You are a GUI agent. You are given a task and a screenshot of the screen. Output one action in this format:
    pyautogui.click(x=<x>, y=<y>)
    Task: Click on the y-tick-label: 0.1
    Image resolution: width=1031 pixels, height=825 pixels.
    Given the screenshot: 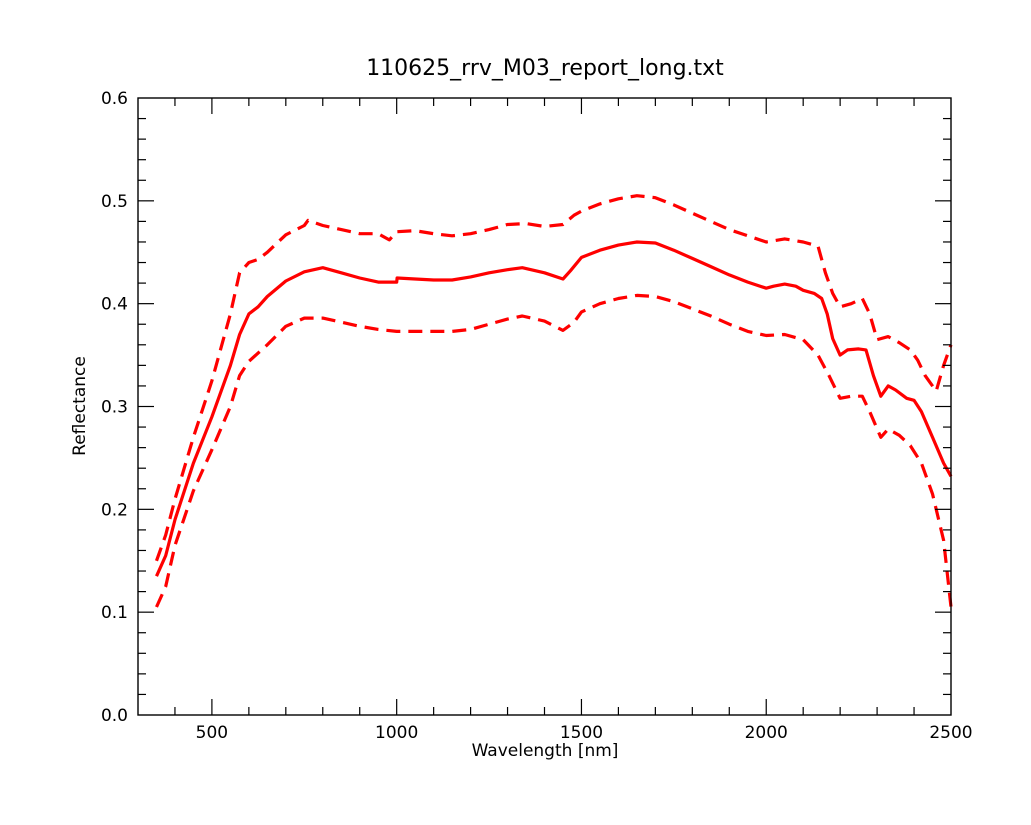 What is the action you would take?
    pyautogui.click(x=114, y=613)
    